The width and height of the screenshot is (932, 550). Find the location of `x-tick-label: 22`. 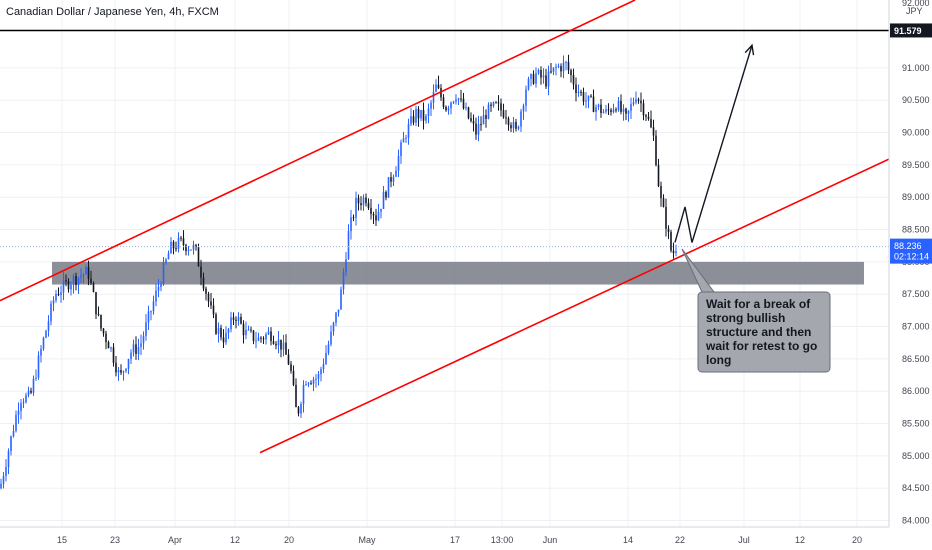

x-tick-label: 22 is located at coordinates (680, 540).